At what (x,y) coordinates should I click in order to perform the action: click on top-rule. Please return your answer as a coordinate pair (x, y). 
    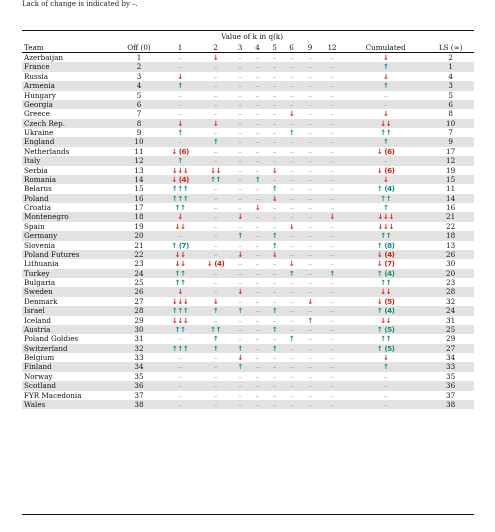
    Looking at the image, I should click on (248, 30).